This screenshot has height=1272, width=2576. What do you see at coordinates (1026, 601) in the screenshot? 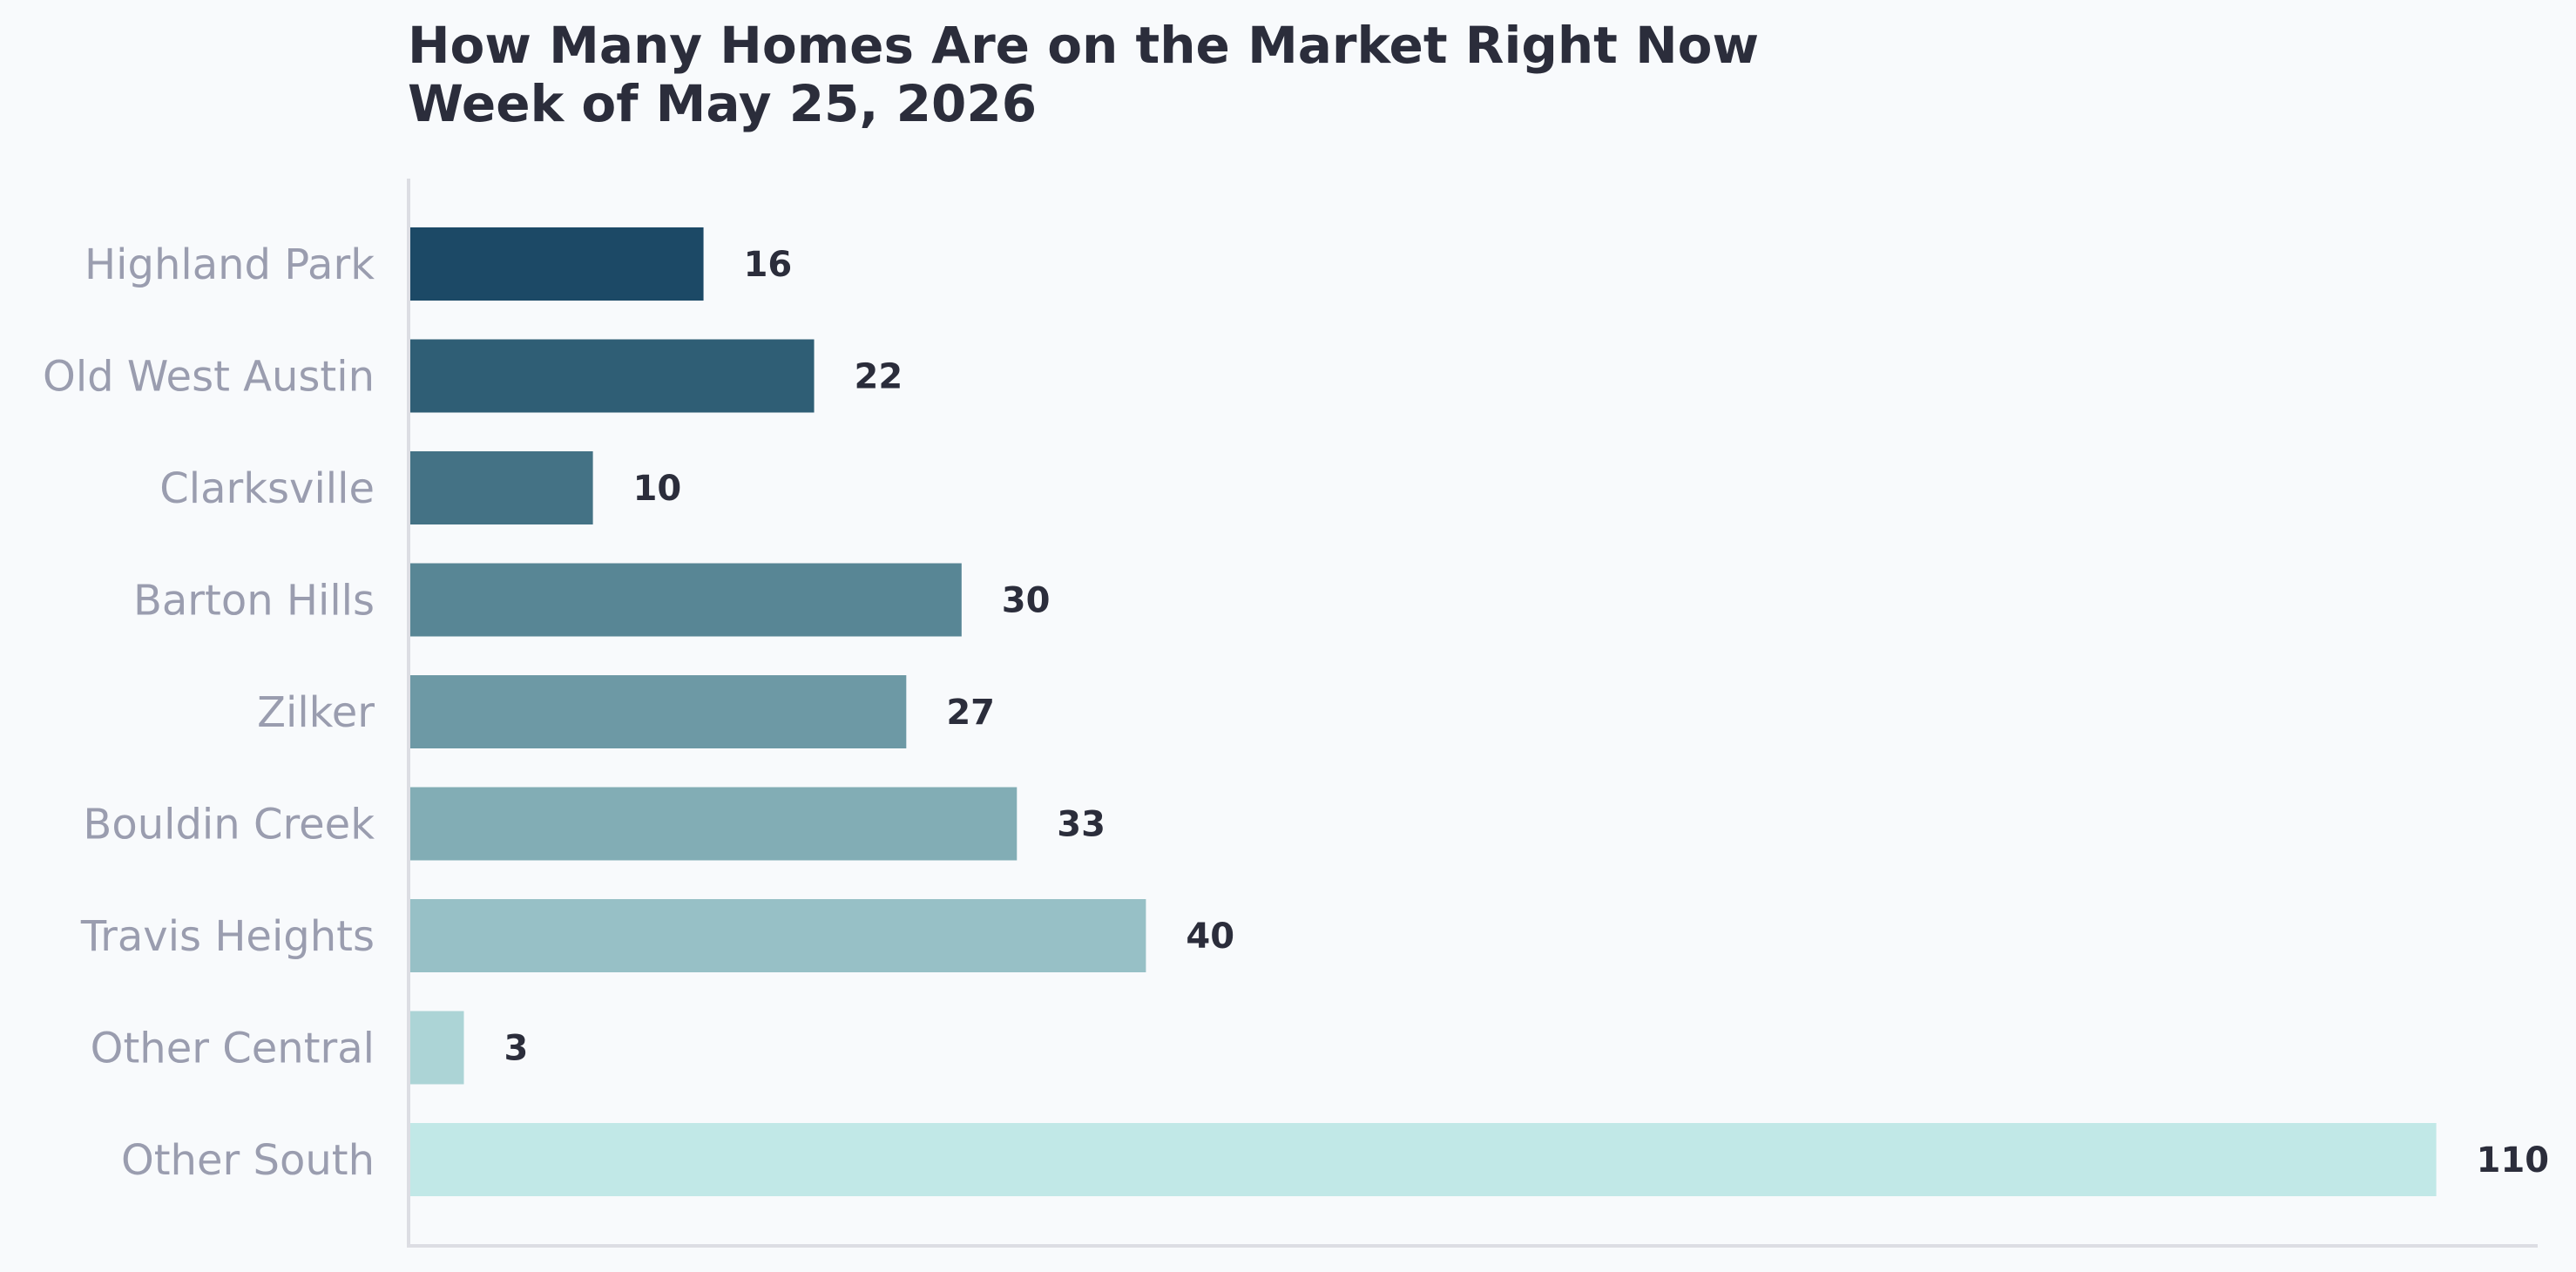
I see `value-label-barton-hills: 30` at bounding box center [1026, 601].